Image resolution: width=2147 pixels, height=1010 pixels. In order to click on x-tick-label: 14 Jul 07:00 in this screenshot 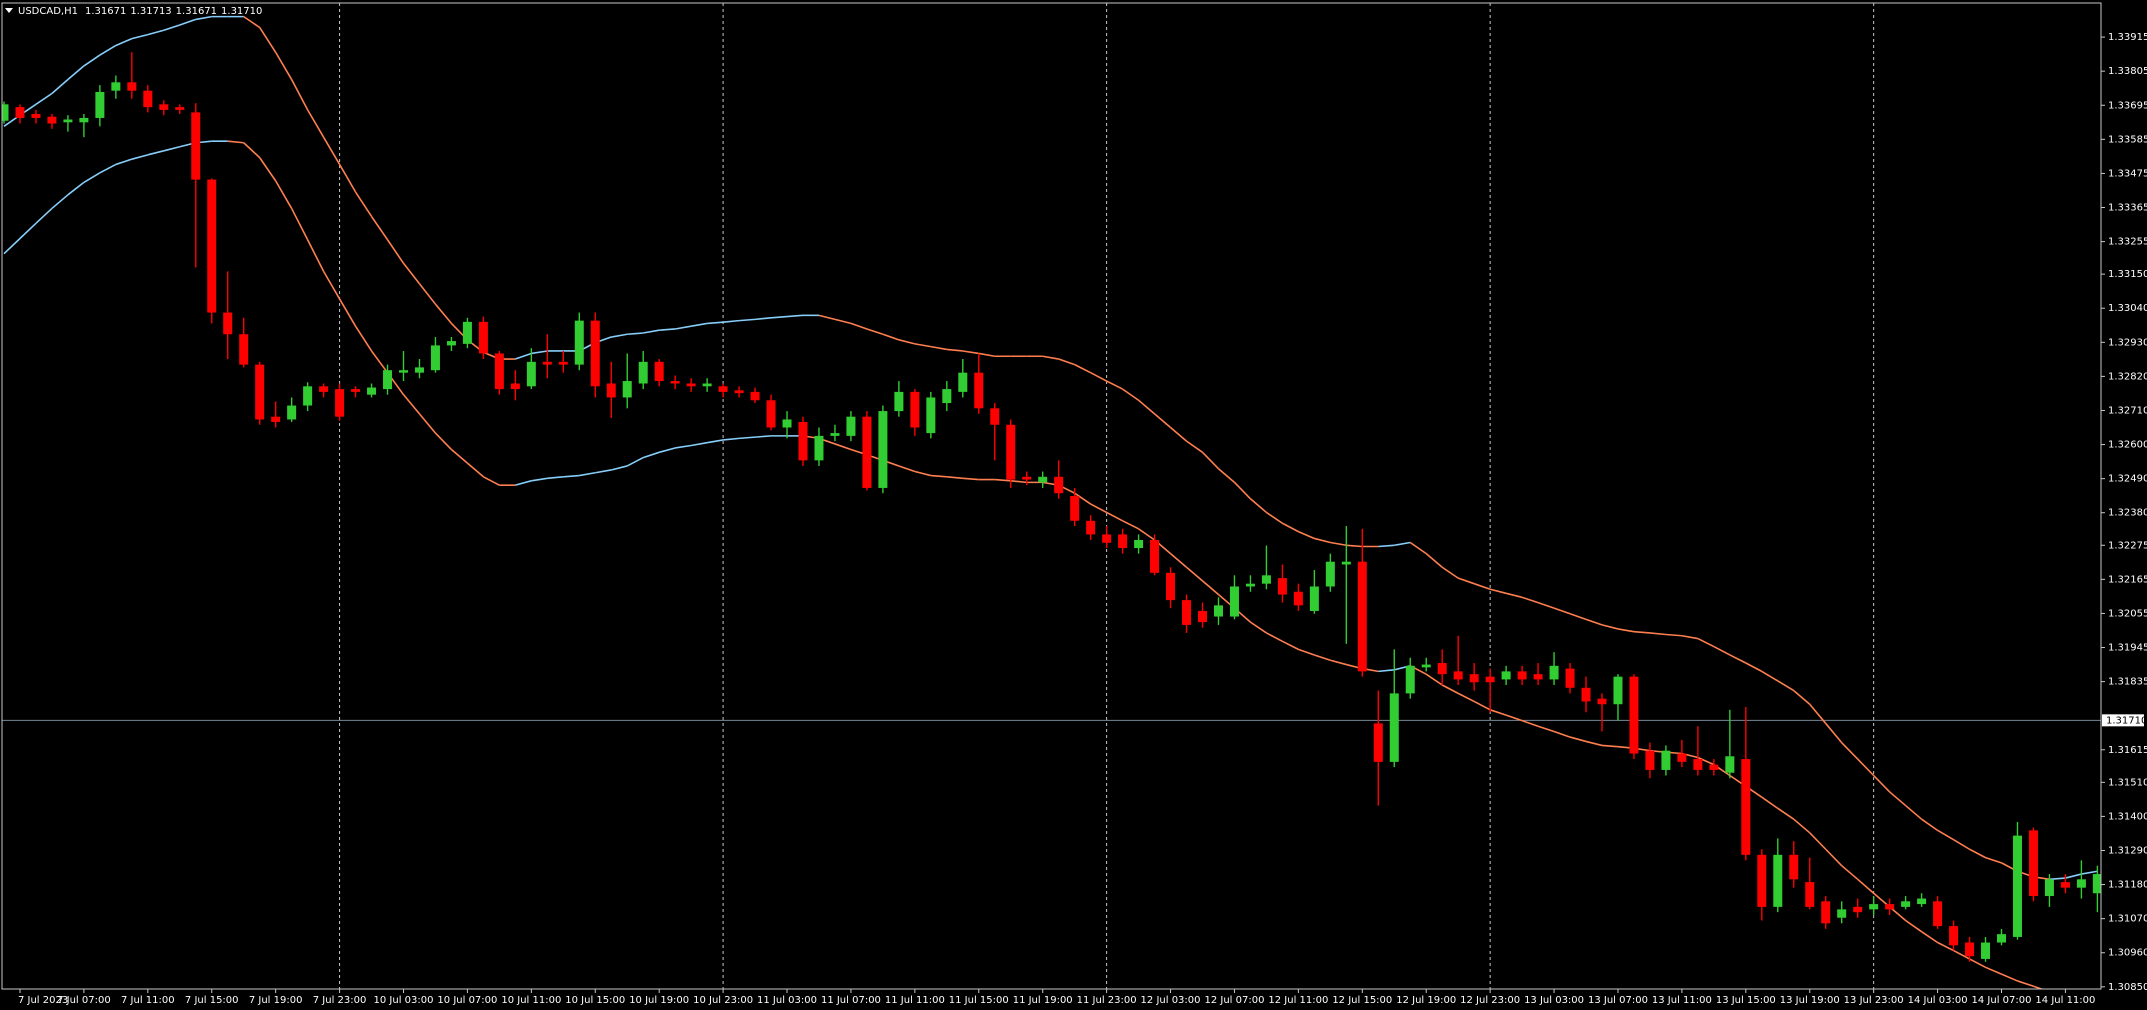, I will do `click(2002, 1000)`.